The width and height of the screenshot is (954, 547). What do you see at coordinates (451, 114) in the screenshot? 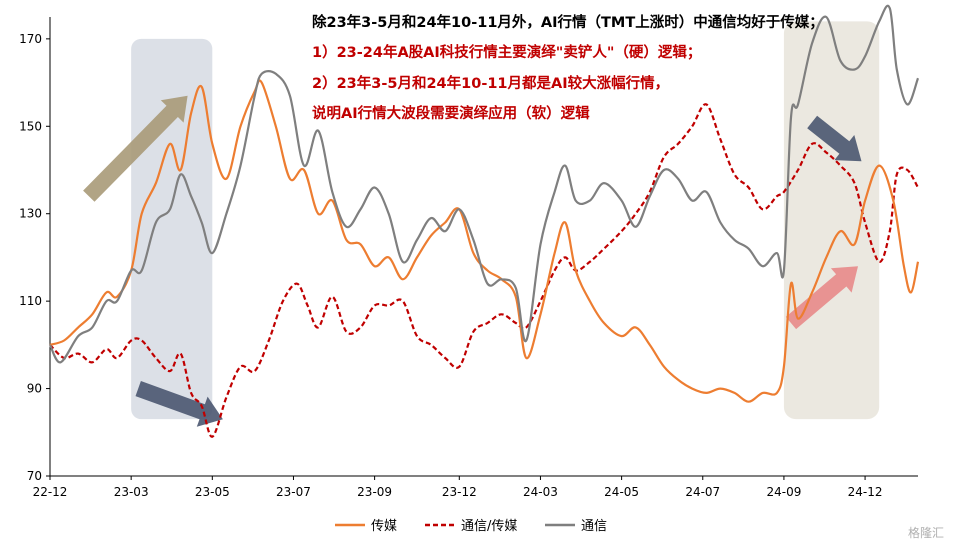
I see `annotation-line-4: 说明AI行情大波段需要演绎应用（软）逻辑` at bounding box center [451, 114].